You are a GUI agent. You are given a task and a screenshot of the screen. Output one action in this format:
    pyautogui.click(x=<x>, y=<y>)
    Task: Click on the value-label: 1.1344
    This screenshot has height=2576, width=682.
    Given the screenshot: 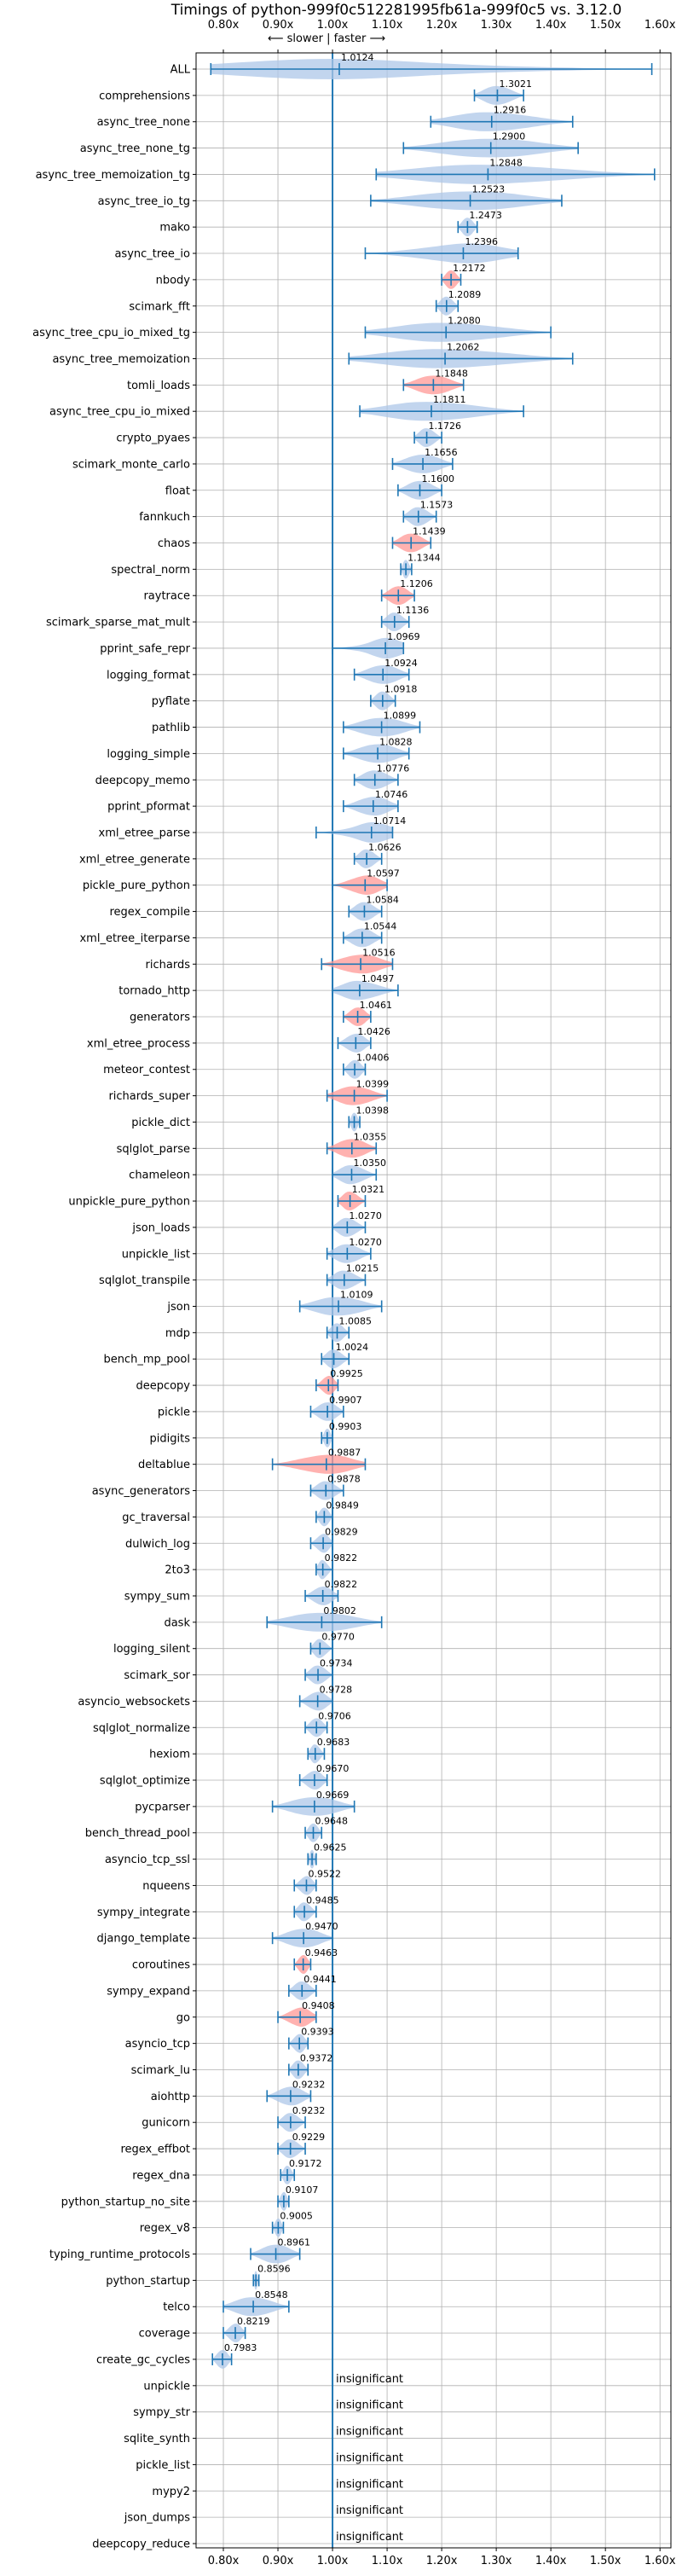 What is the action you would take?
    pyautogui.click(x=424, y=557)
    